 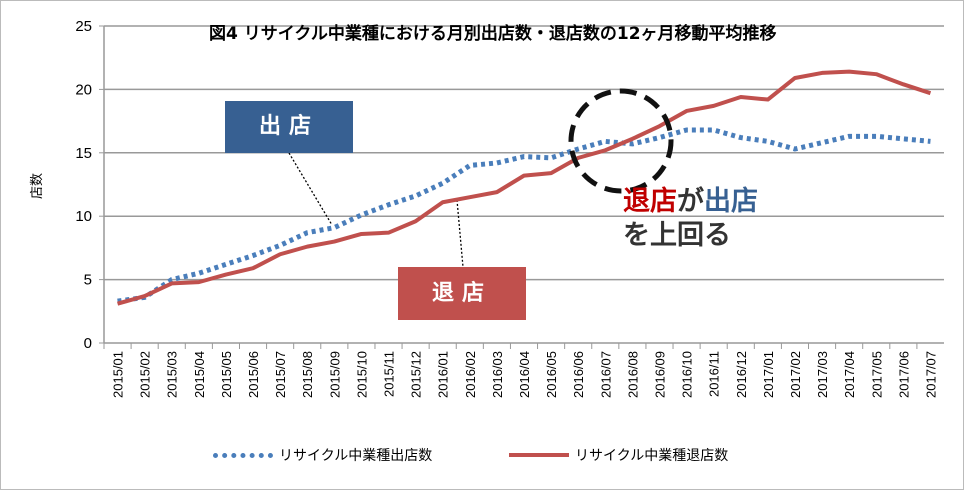 What do you see at coordinates (253, 374) in the screenshot?
I see `x-tick-label: 2015/06` at bounding box center [253, 374].